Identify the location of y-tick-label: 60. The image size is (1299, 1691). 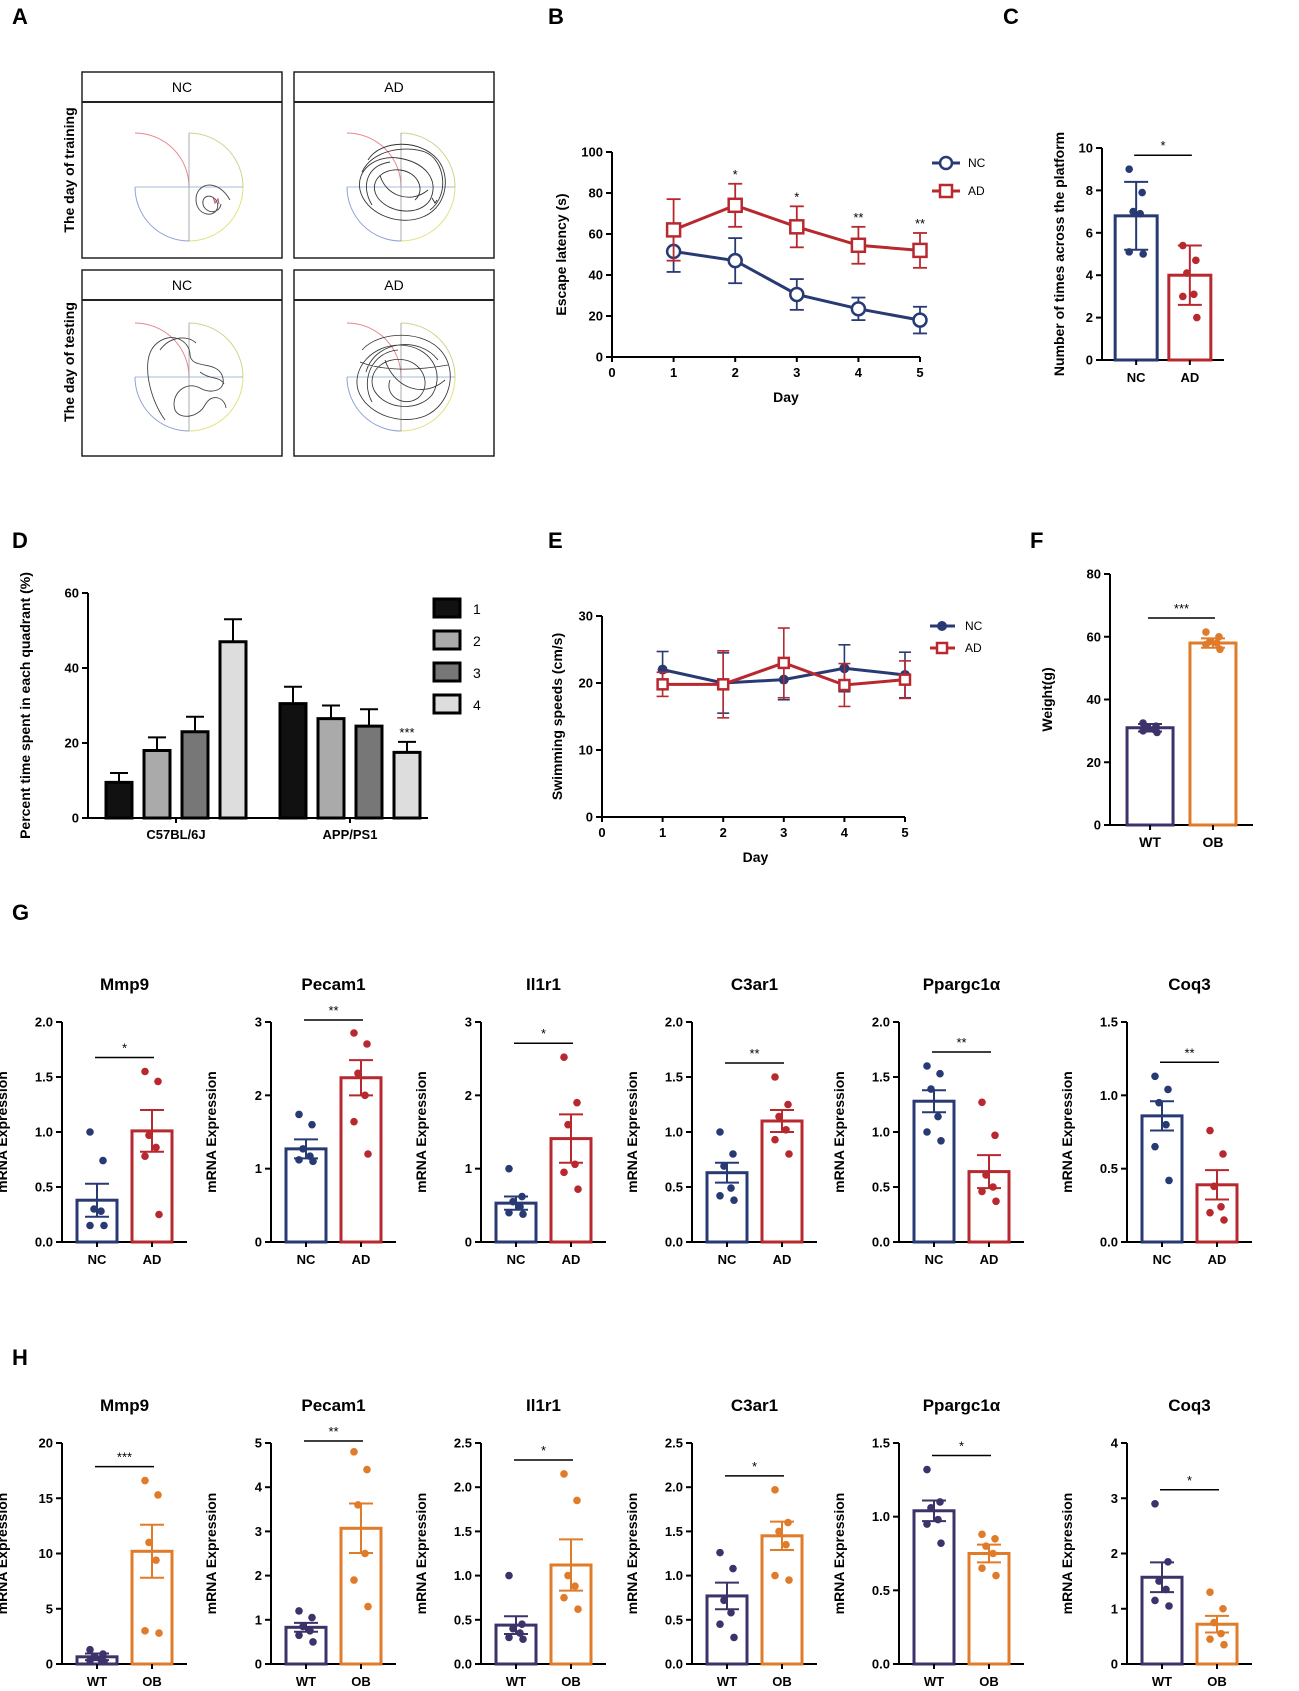
(1094, 636).